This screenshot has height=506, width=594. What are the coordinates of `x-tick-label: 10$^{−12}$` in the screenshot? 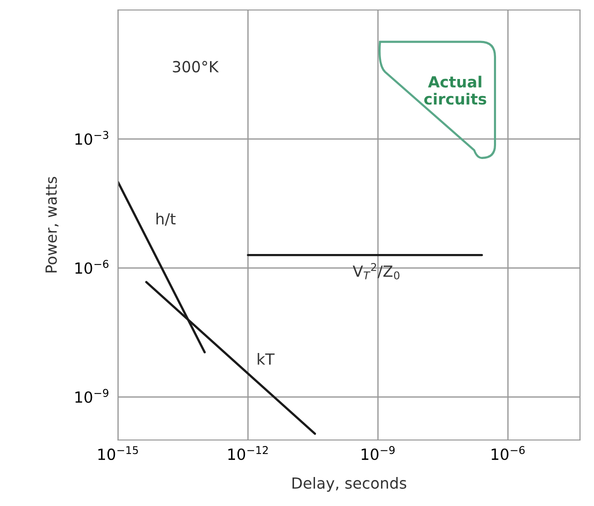 It's located at (248, 453).